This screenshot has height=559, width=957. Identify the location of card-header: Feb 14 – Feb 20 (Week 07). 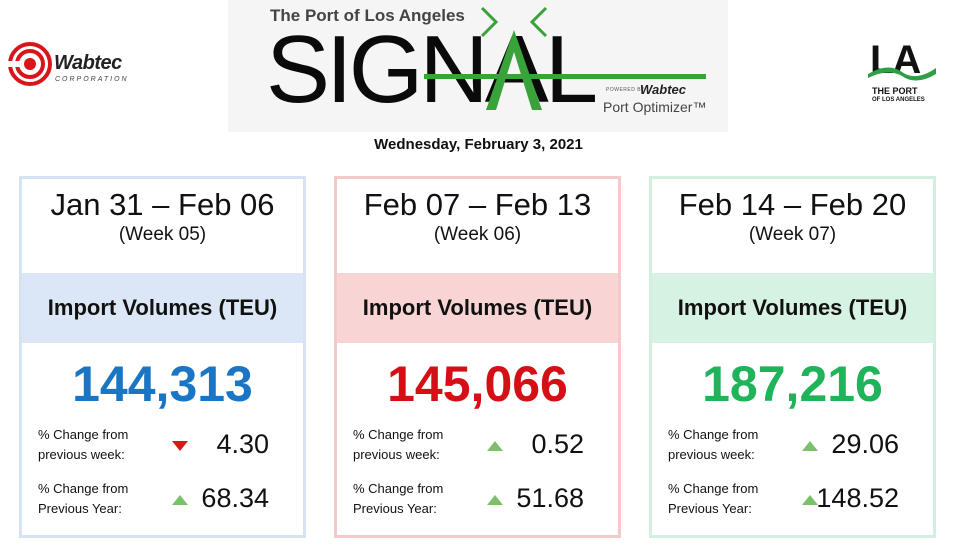
(792, 226).